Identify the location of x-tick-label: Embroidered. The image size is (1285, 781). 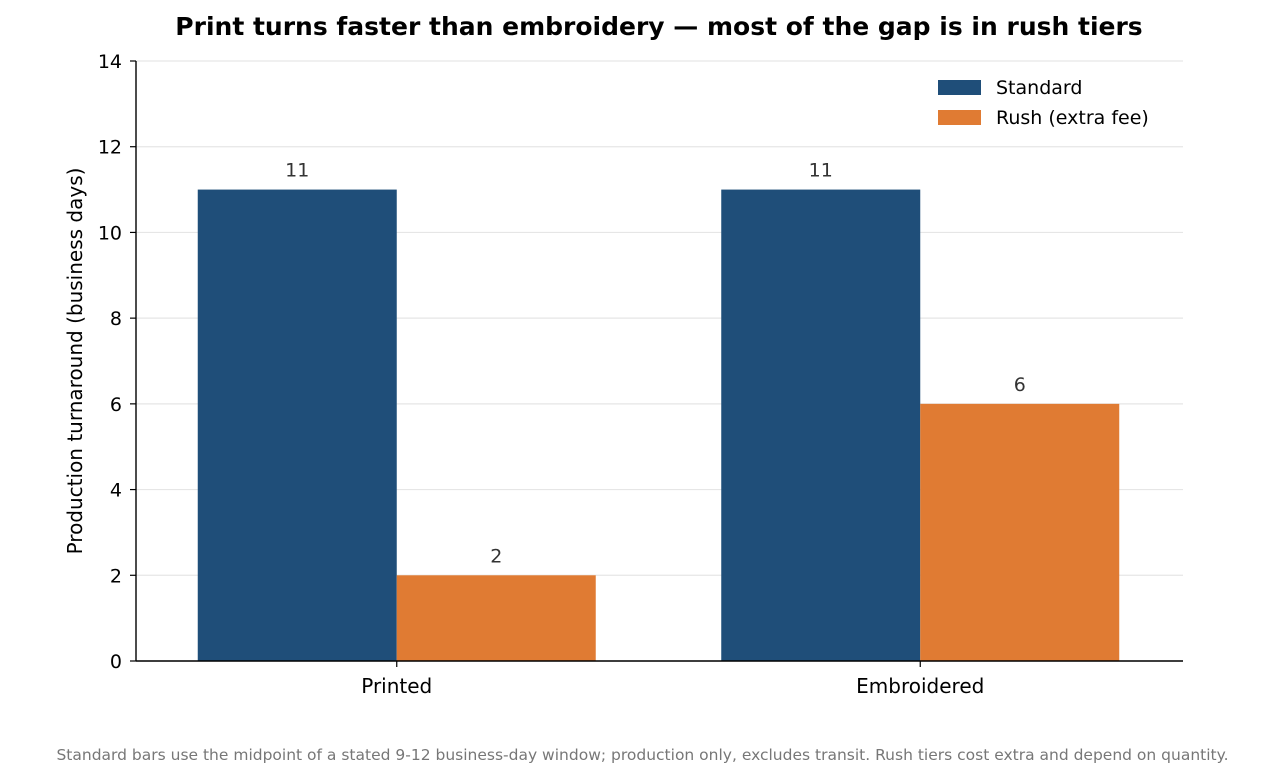
(920, 686).